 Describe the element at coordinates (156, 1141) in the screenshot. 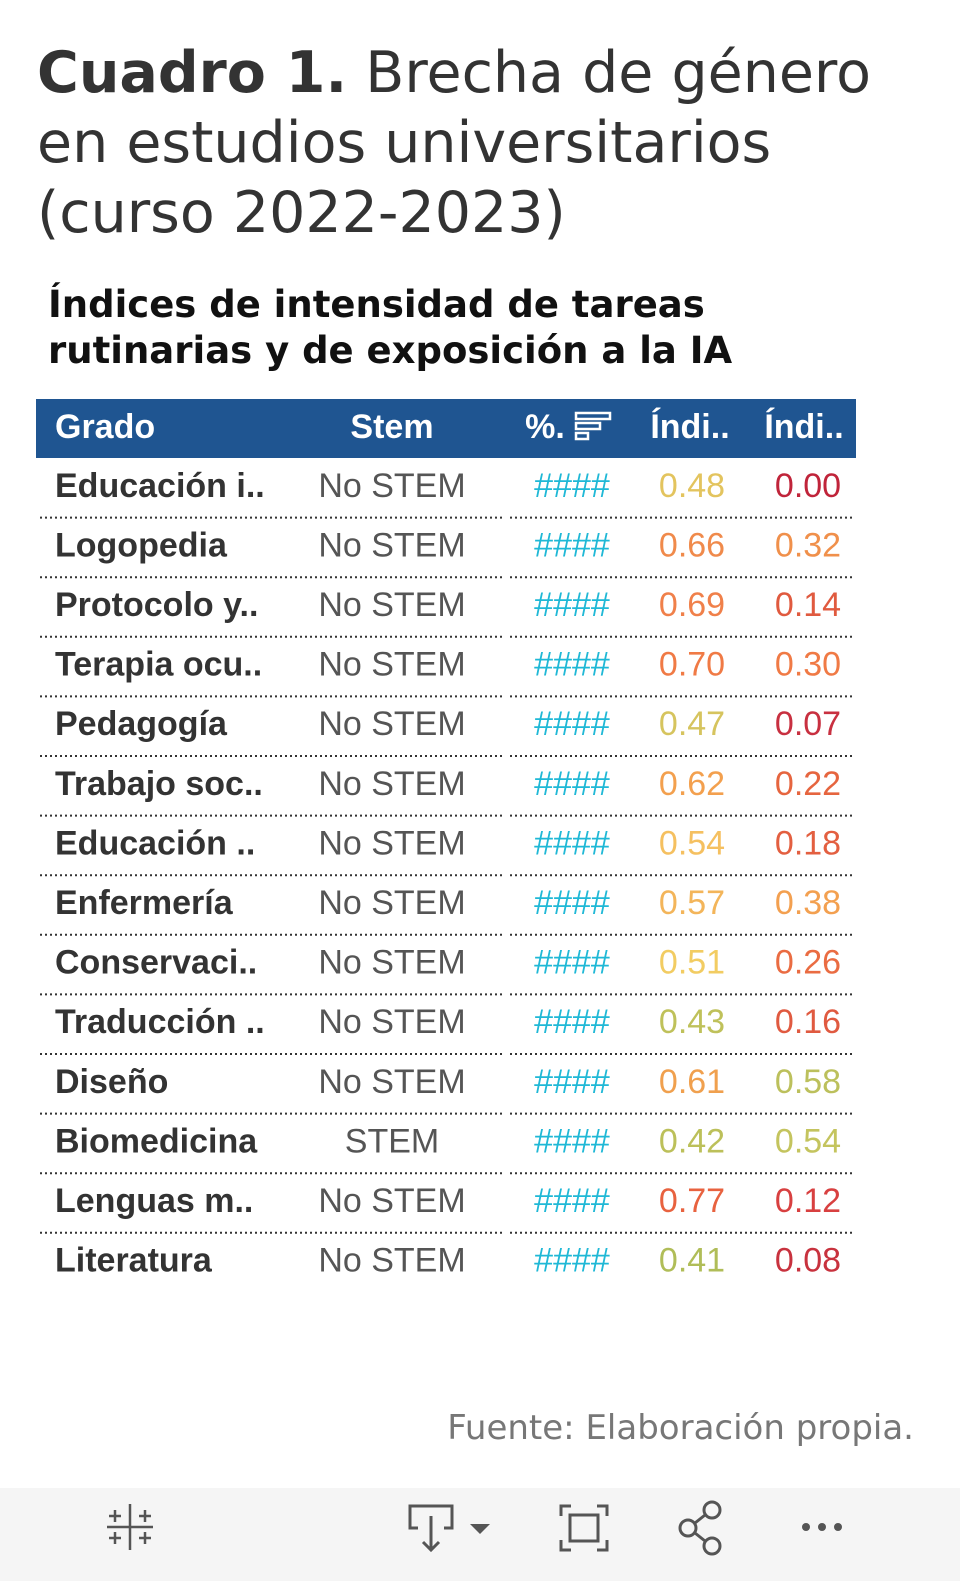

I see `grado-cell: Biomedicina` at that location.